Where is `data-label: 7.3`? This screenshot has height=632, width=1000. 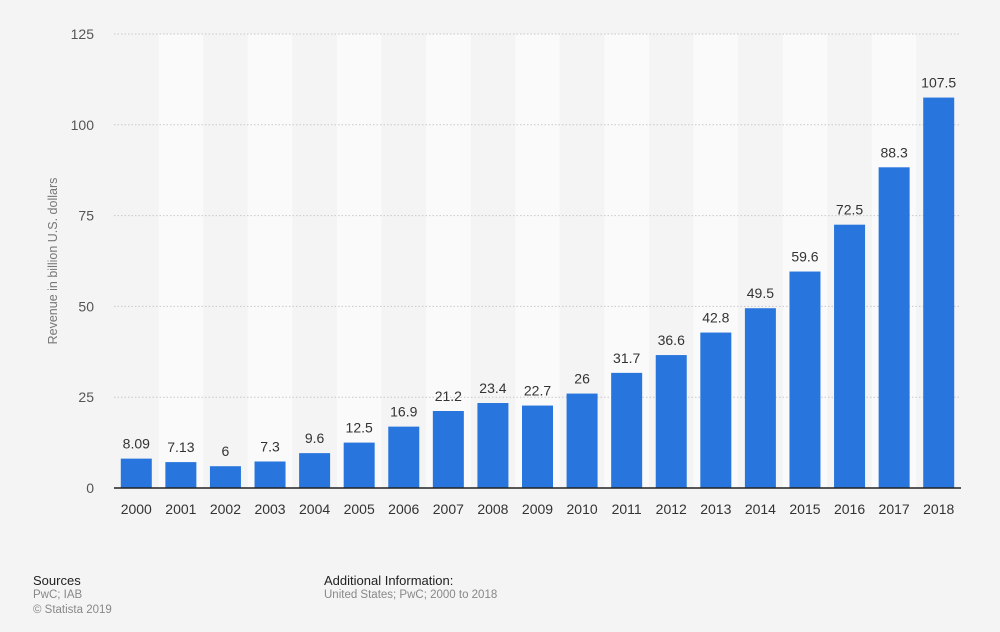 data-label: 7.3 is located at coordinates (270, 446).